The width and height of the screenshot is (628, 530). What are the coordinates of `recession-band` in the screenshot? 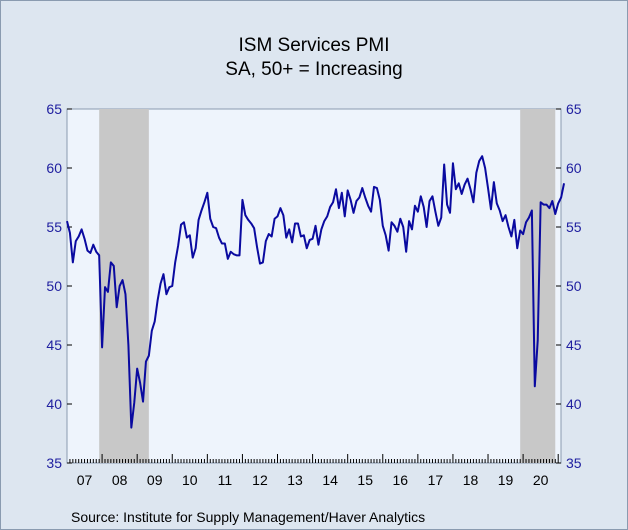 It's located at (538, 286).